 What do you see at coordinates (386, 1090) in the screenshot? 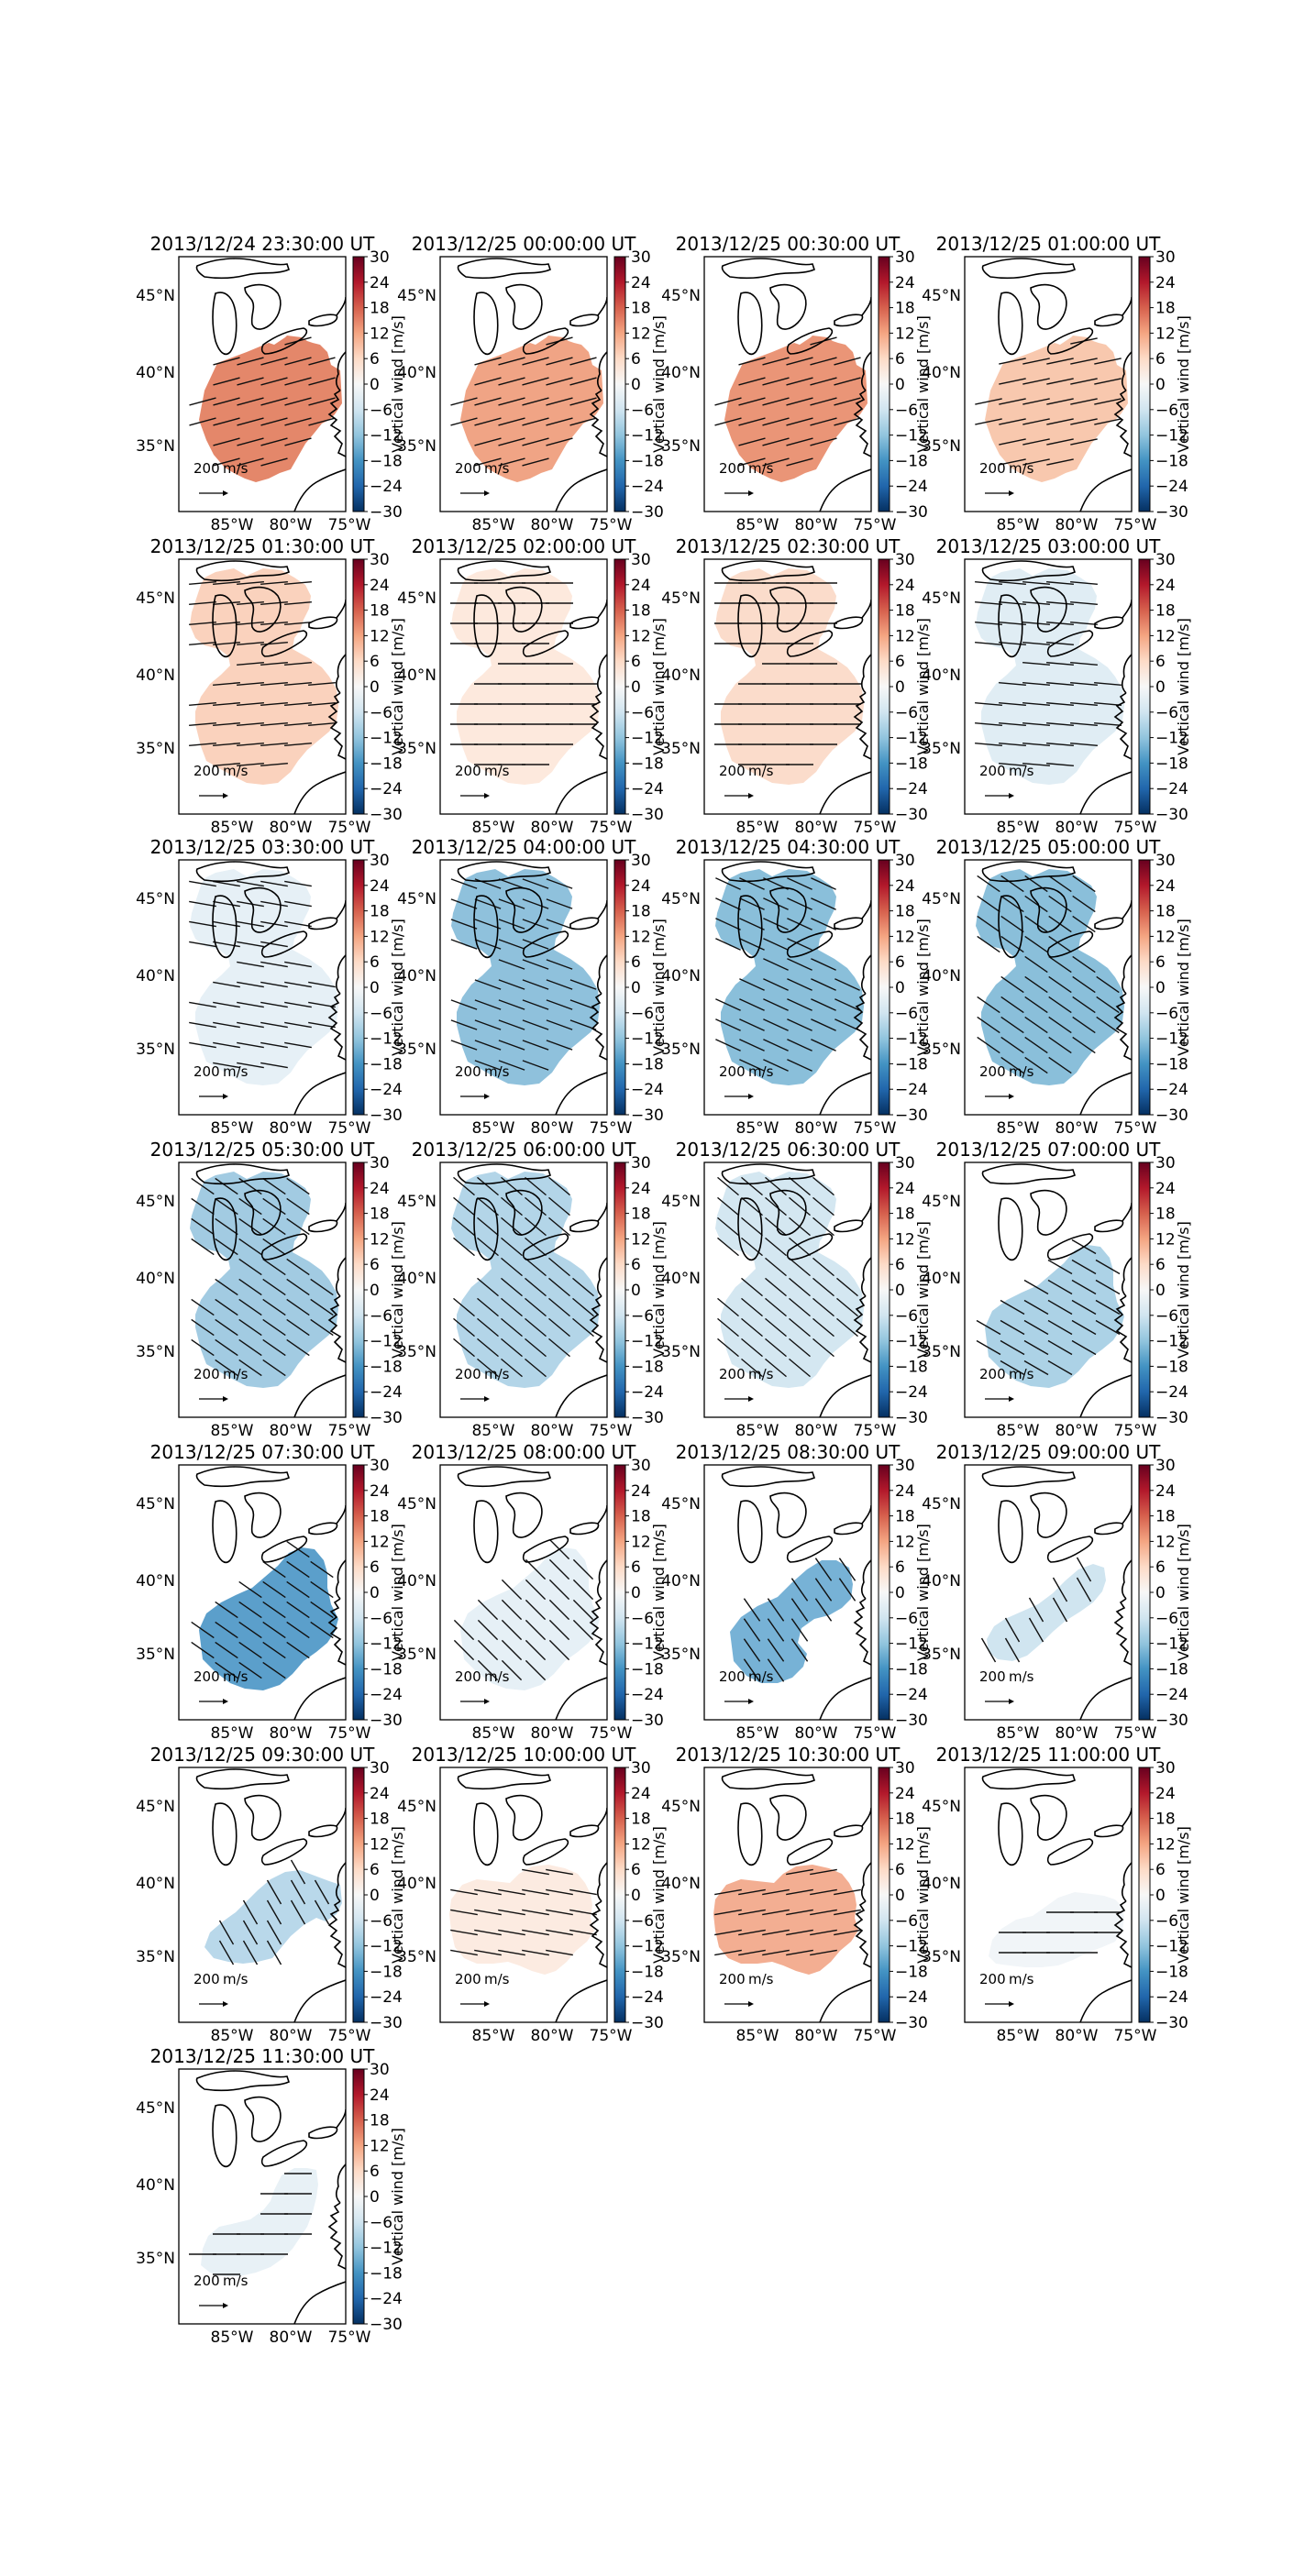
I see `colorbar-tick-label: −24` at bounding box center [386, 1090].